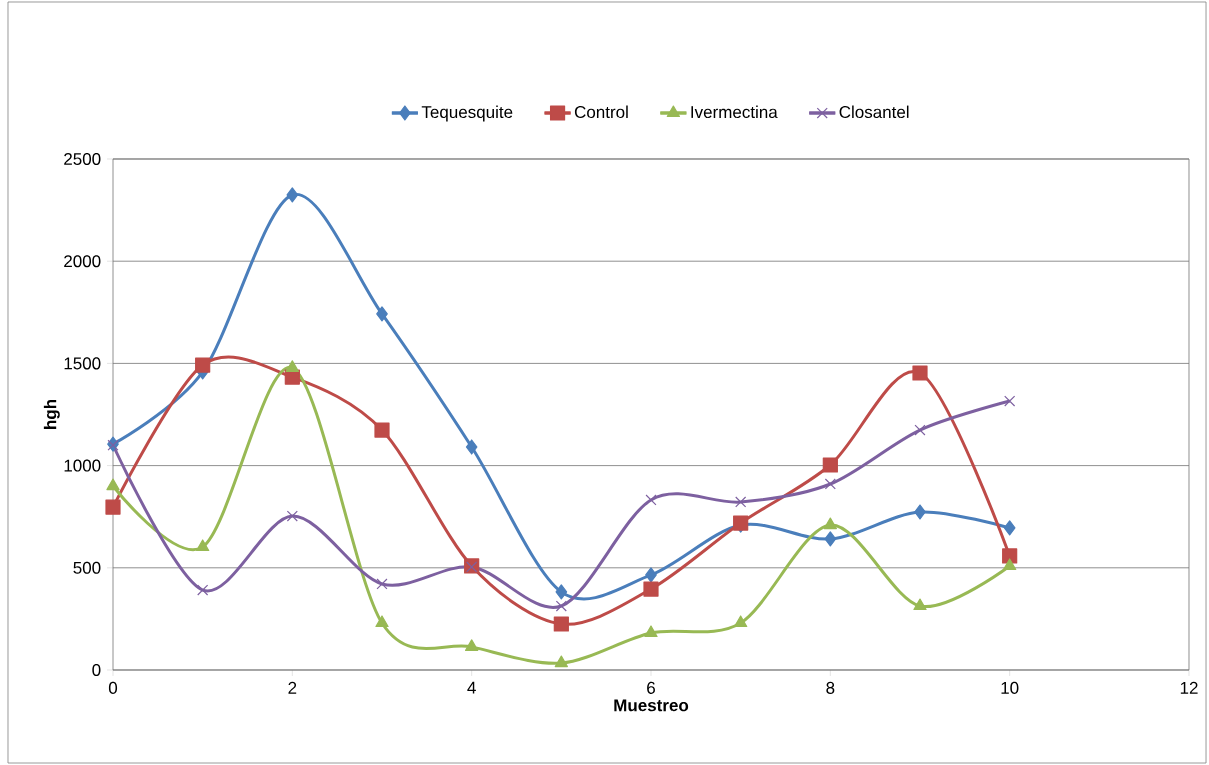 The height and width of the screenshot is (765, 1209). What do you see at coordinates (292, 687) in the screenshot?
I see `x-tick-label: 2` at bounding box center [292, 687].